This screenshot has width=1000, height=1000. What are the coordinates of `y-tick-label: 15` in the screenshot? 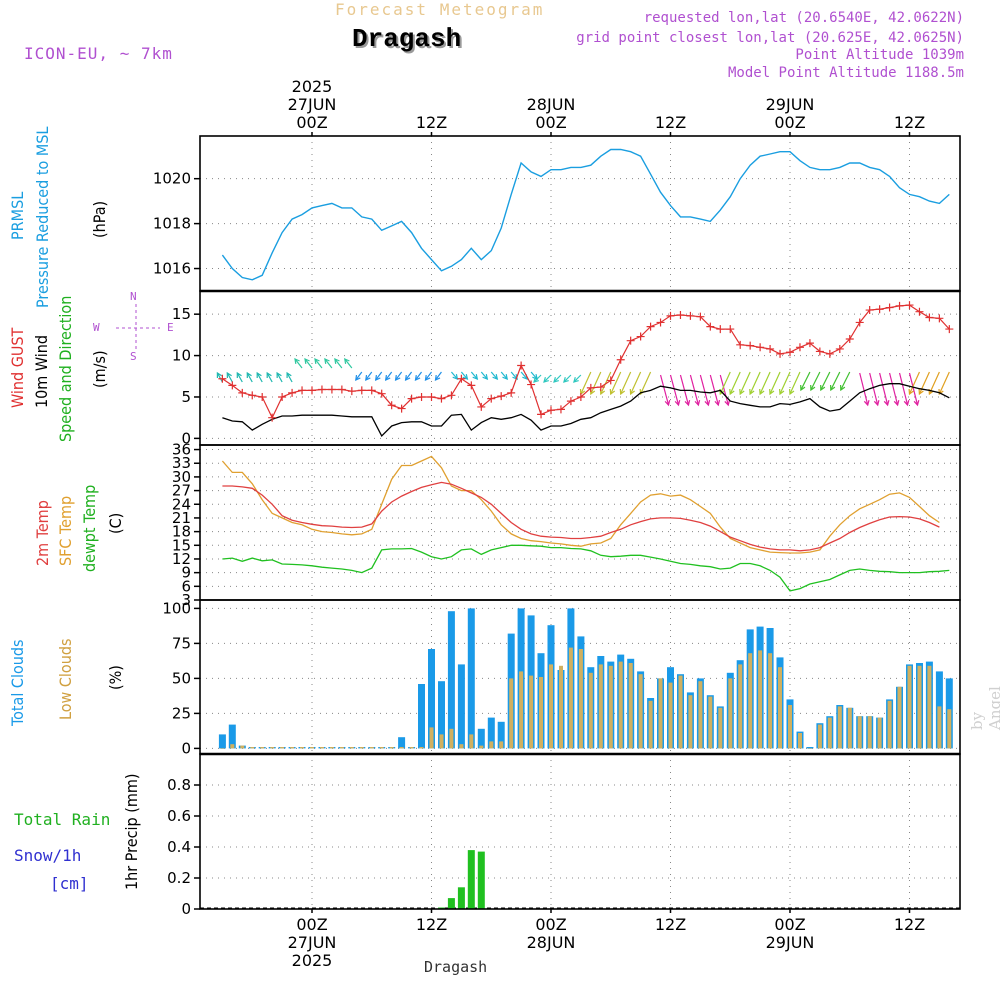 It's located at (181, 545).